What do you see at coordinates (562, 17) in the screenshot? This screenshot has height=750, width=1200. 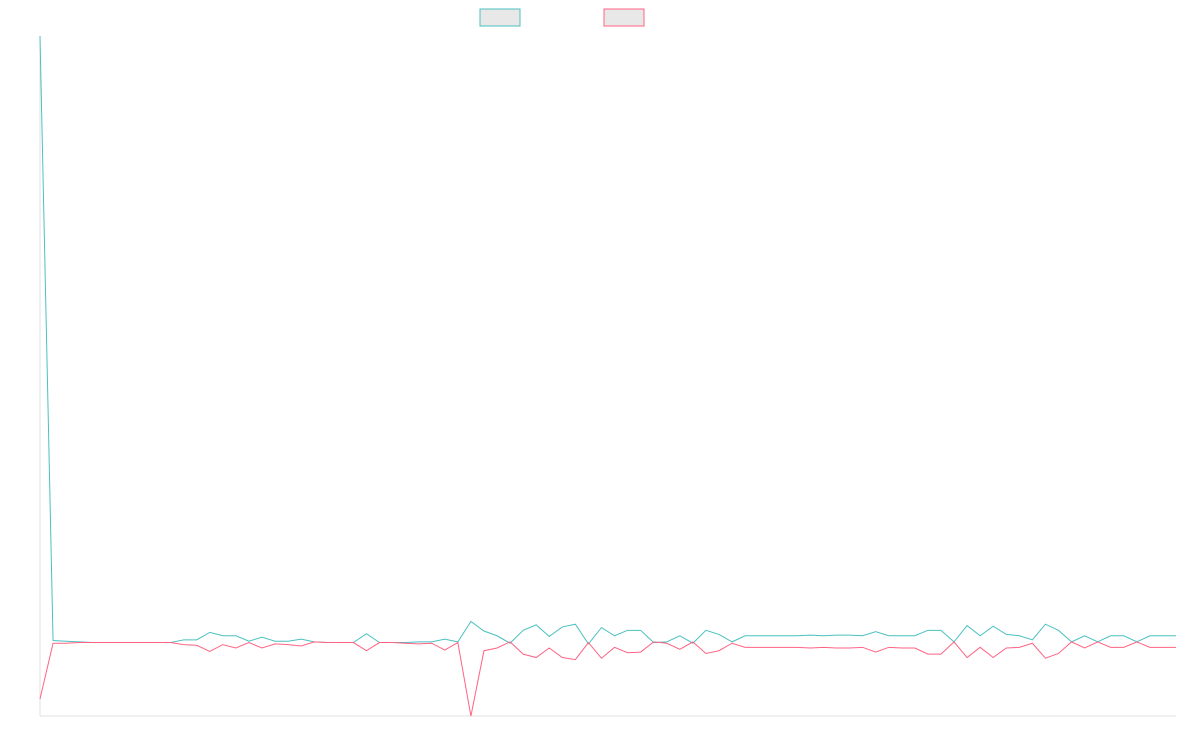 I see `chart-legend` at bounding box center [562, 17].